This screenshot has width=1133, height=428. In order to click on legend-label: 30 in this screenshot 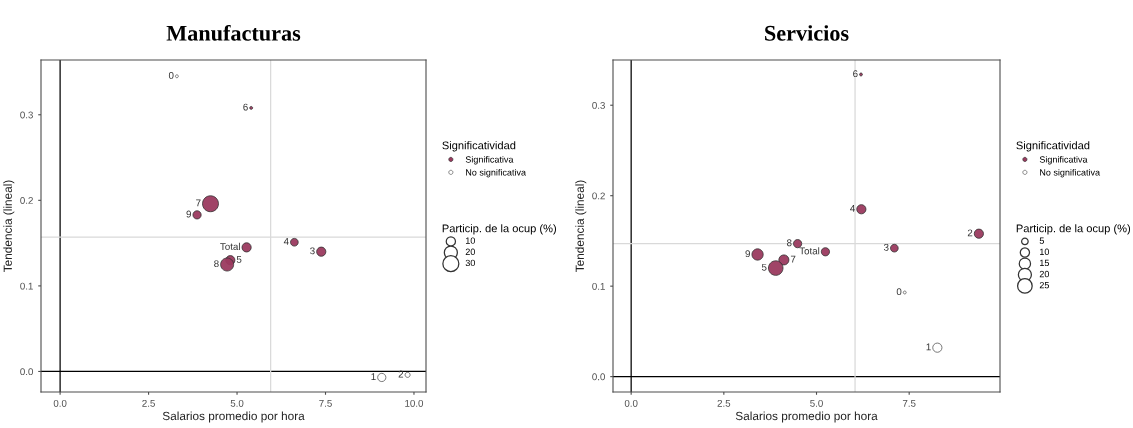, I will do `click(470, 263)`.